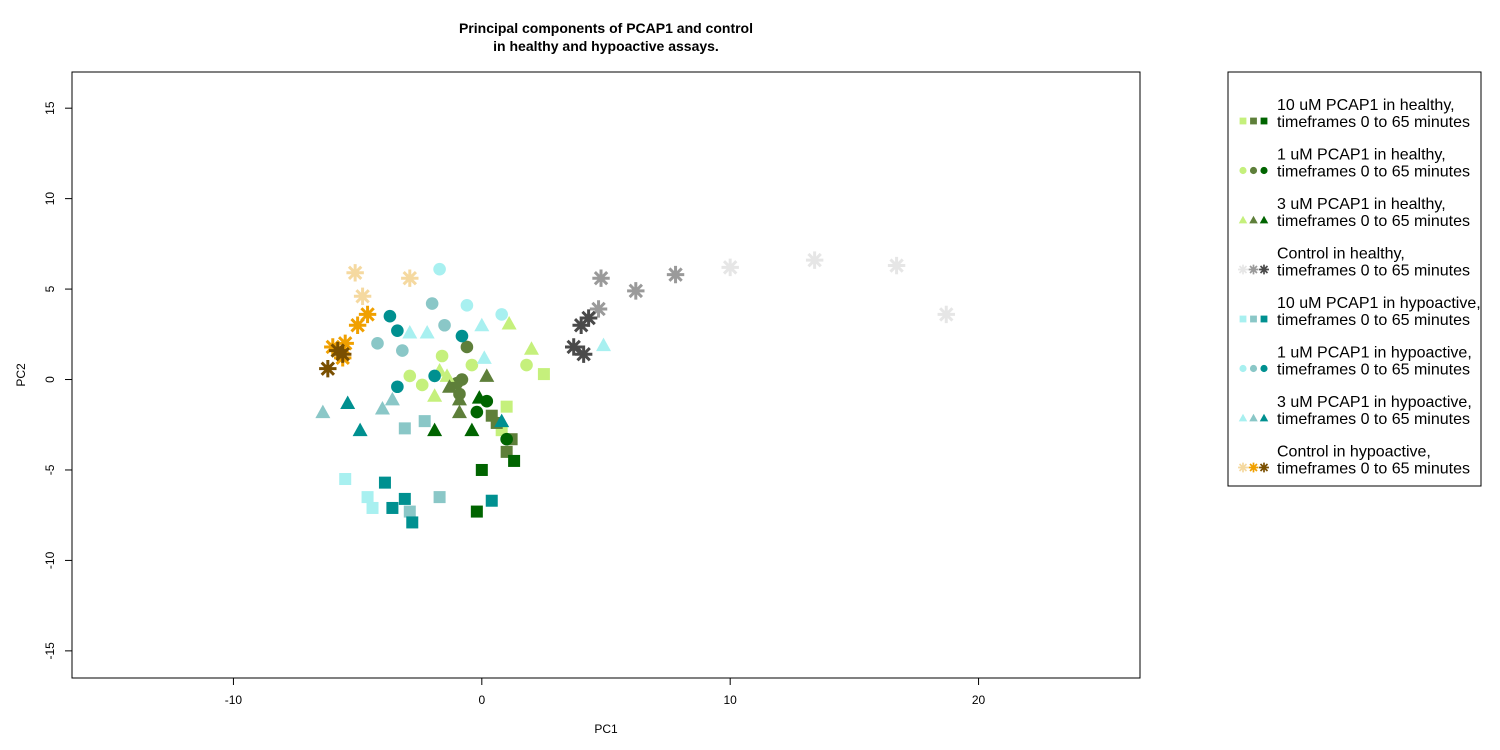  Describe the element at coordinates (50, 379) in the screenshot. I see `y-tick-label: 0` at that location.